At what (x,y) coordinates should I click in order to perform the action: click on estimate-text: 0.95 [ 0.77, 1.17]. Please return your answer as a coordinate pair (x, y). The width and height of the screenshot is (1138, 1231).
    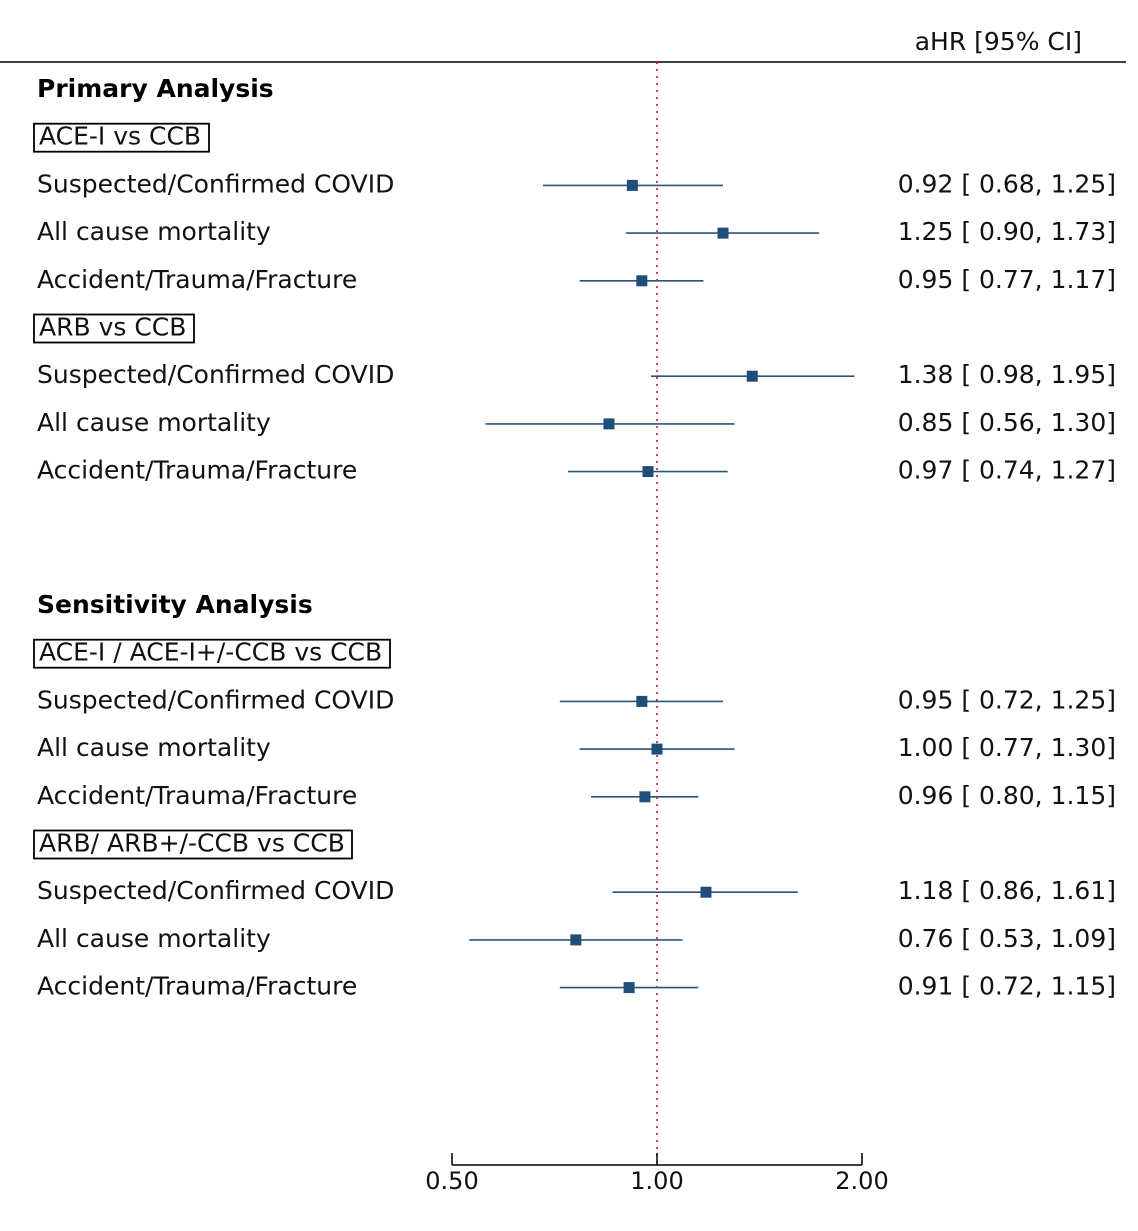
    Looking at the image, I should click on (1007, 279).